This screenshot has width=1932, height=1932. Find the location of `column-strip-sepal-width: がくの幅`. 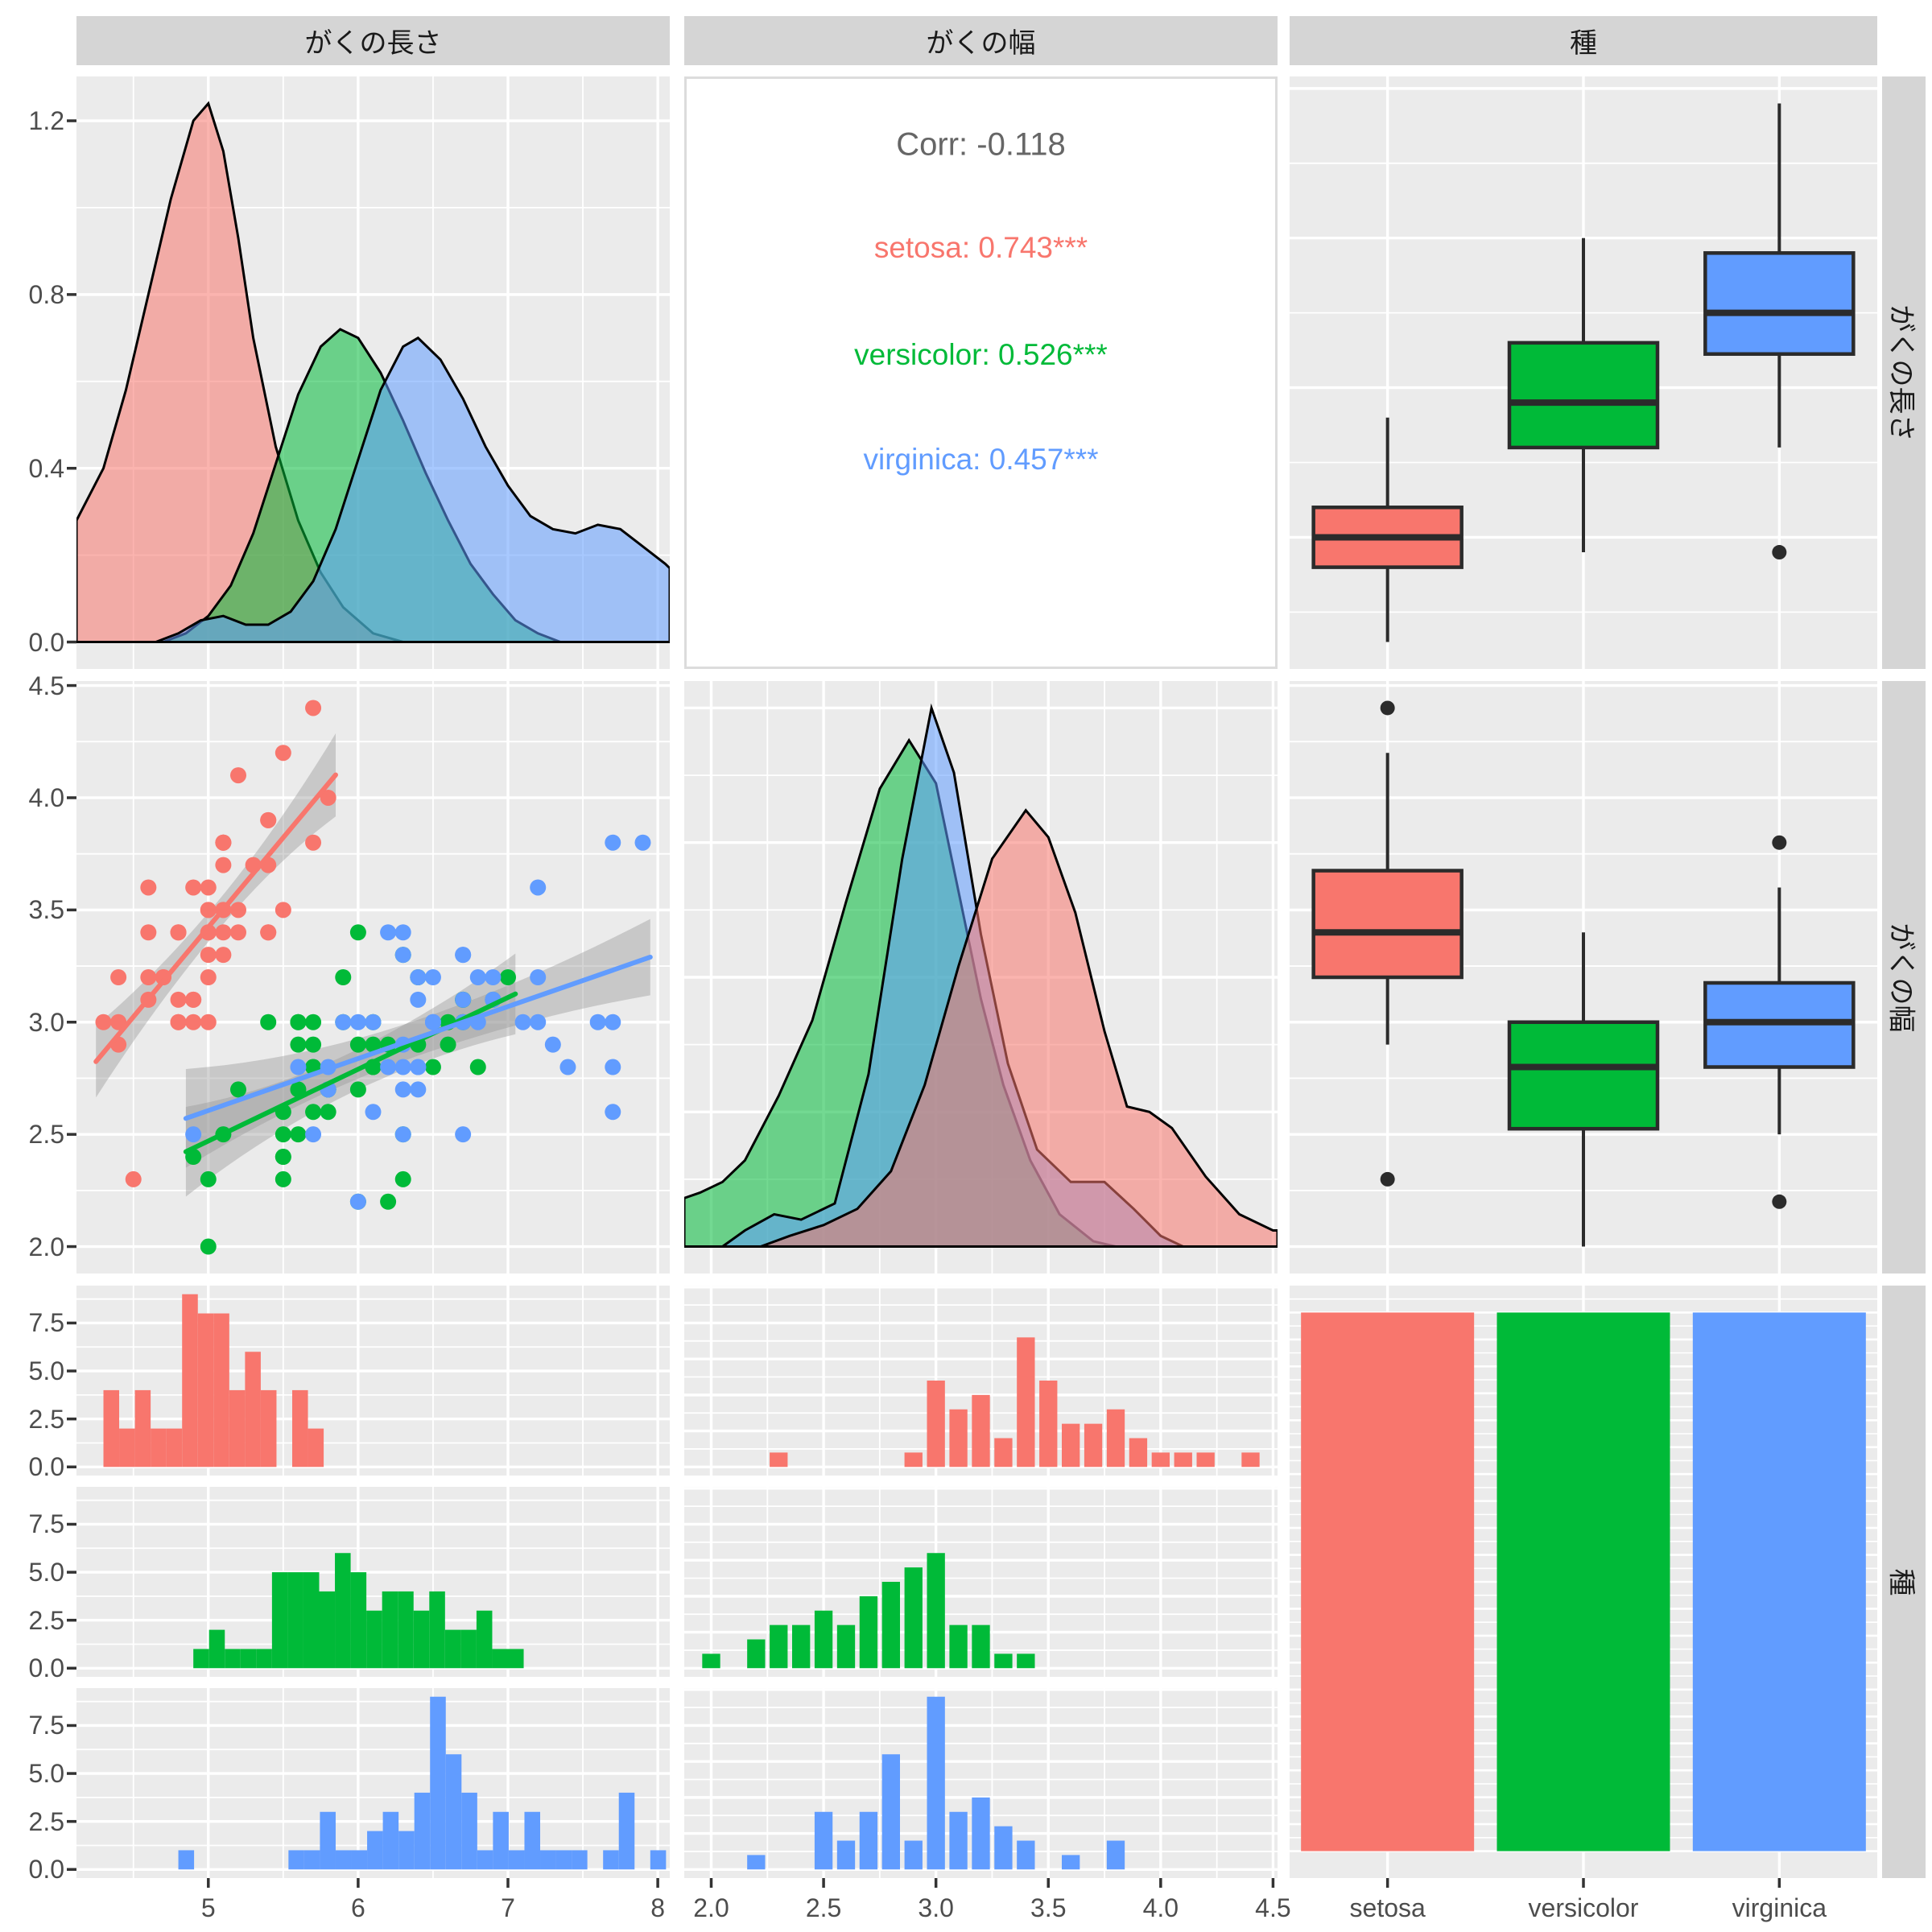

column-strip-sepal-width: がくの幅 is located at coordinates (981, 40).